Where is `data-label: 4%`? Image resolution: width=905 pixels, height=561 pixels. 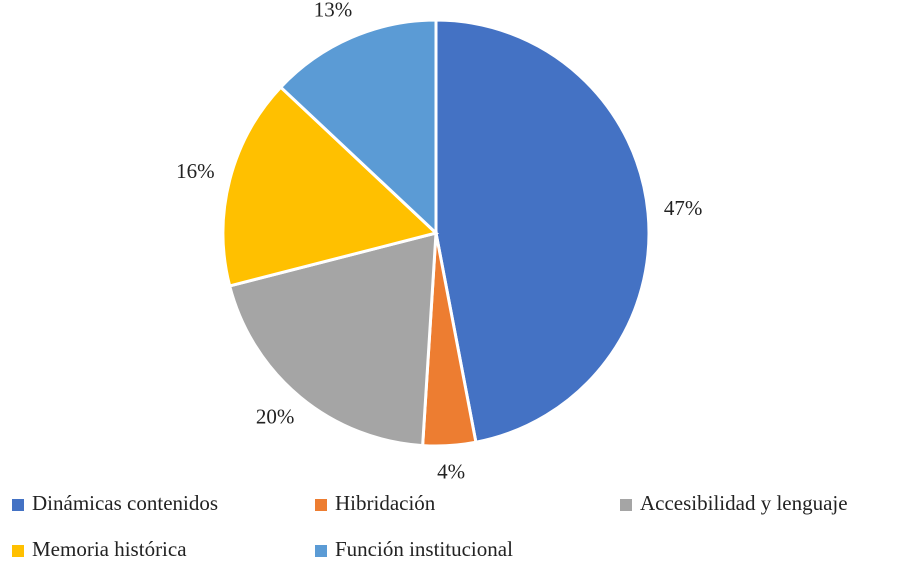 data-label: 4% is located at coordinates (451, 471).